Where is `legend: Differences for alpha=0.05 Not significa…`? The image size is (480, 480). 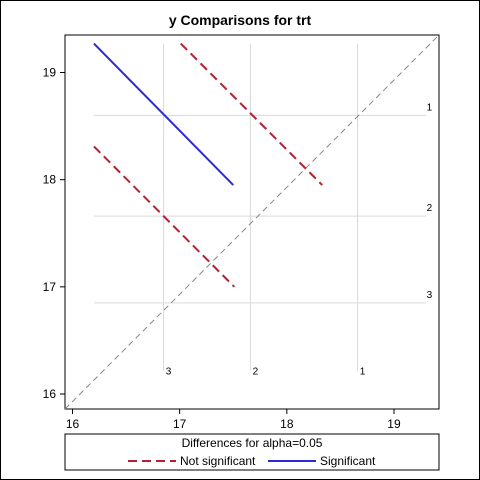 legend: Differences for alpha=0.05 Not significa… is located at coordinates (252, 452).